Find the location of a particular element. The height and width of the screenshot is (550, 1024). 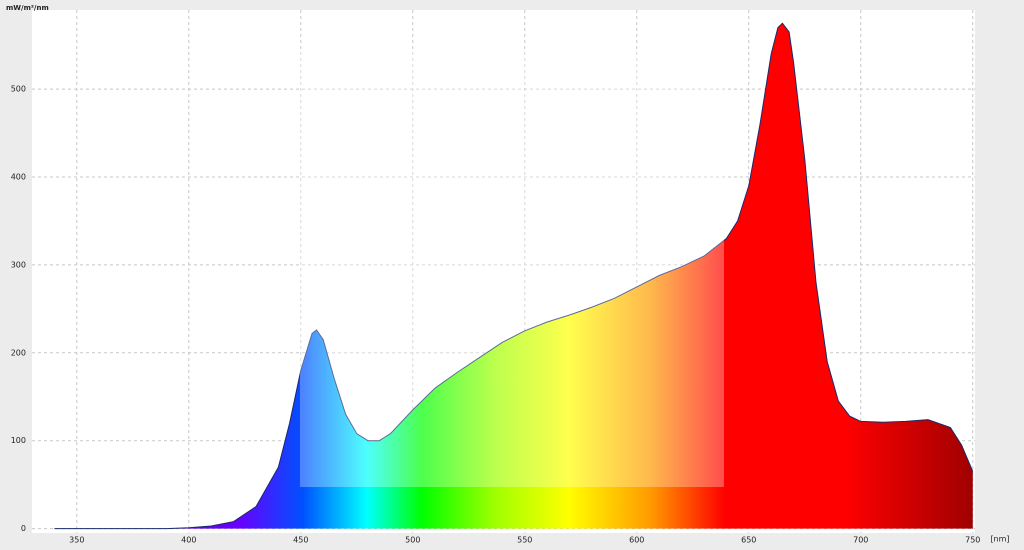

x-tick-label: 700 is located at coordinates (860, 540).